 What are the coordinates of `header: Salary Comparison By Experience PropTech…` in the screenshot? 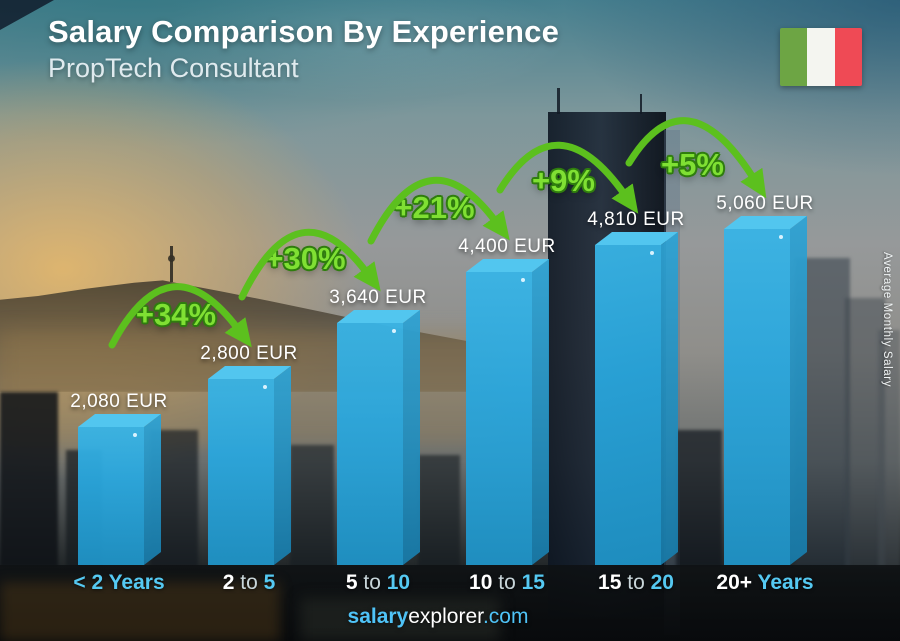 It's located at (303, 48).